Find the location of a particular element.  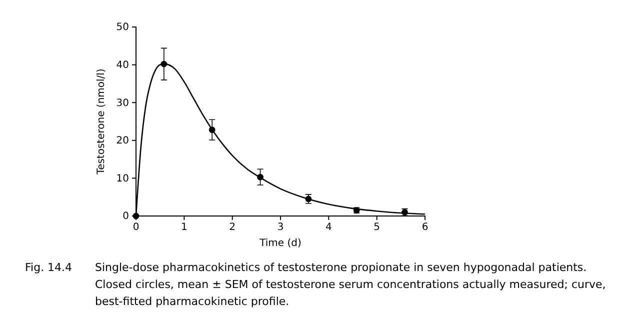

x-tick-label: 3 is located at coordinates (280, 228).